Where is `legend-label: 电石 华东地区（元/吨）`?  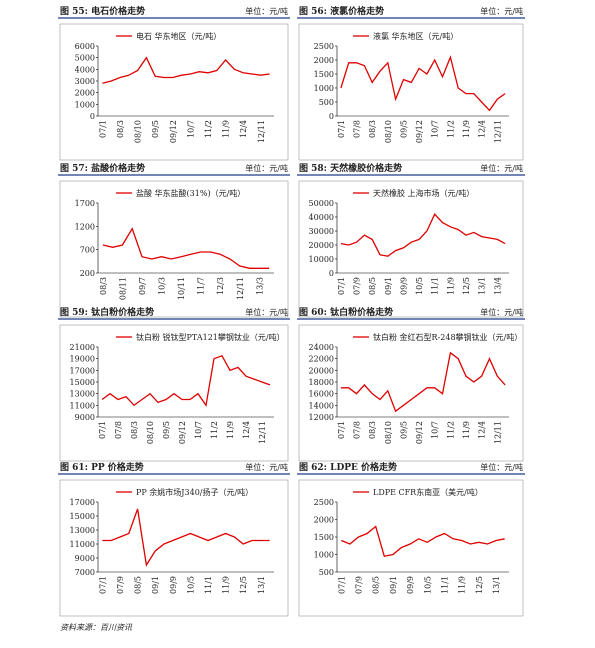 legend-label: 电石 华东地区（元/吨） is located at coordinates (178, 36).